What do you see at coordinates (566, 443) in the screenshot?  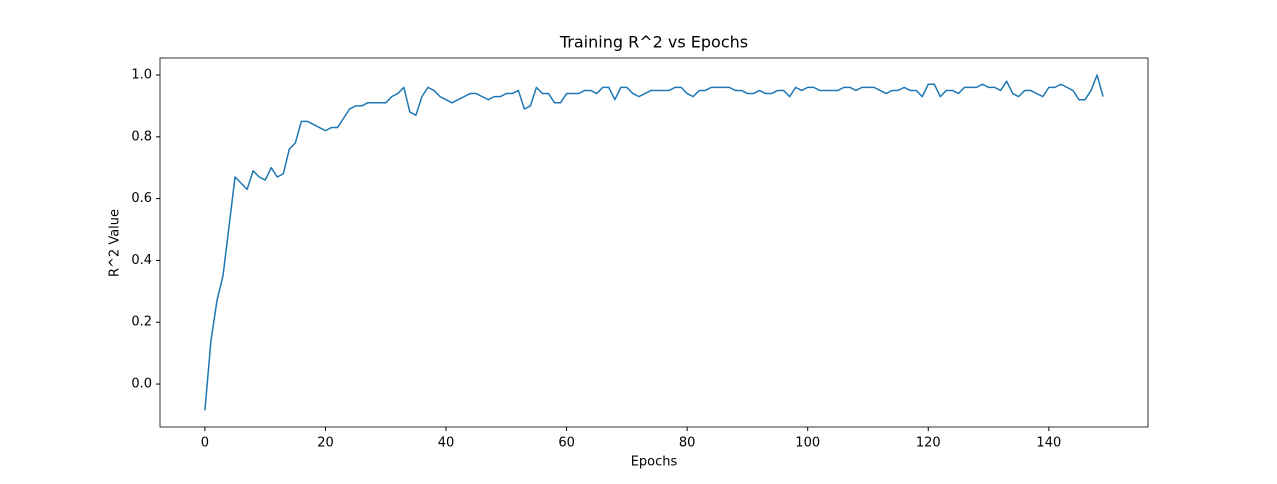 I see `x-tick-label: 60` at bounding box center [566, 443].